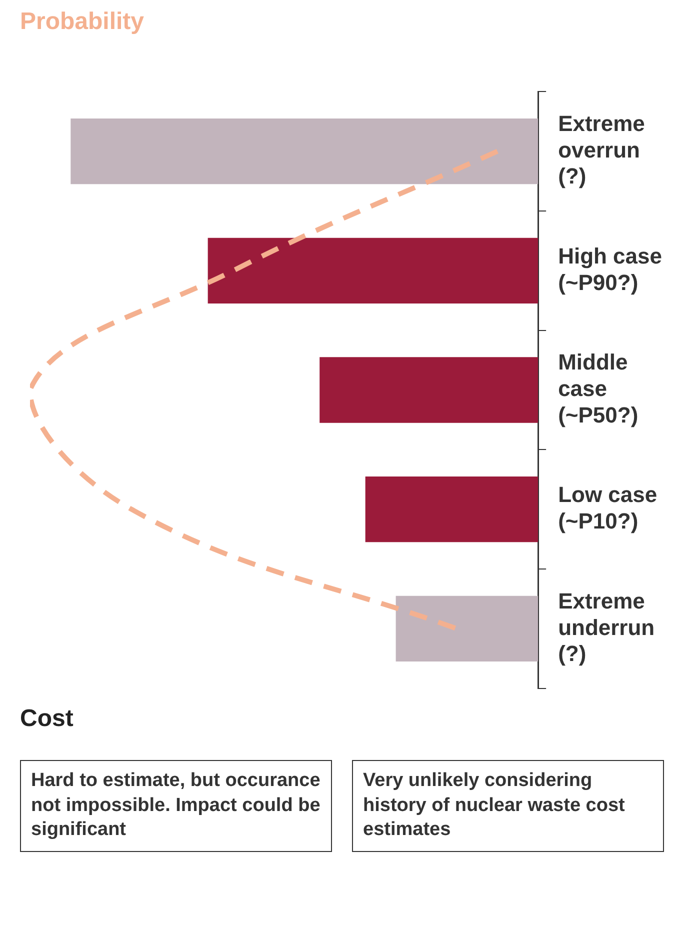 This screenshot has width=684, height=938. What do you see at coordinates (82, 21) in the screenshot?
I see `text: Probability` at bounding box center [82, 21].